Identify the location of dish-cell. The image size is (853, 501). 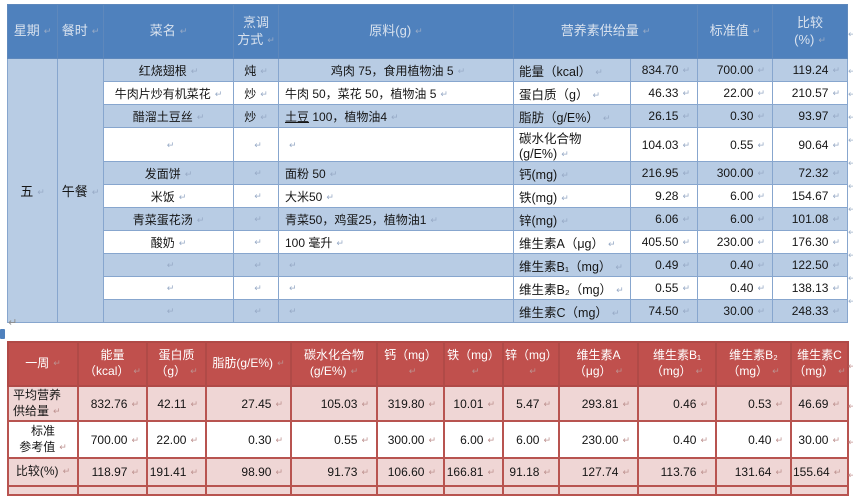
(168, 265).